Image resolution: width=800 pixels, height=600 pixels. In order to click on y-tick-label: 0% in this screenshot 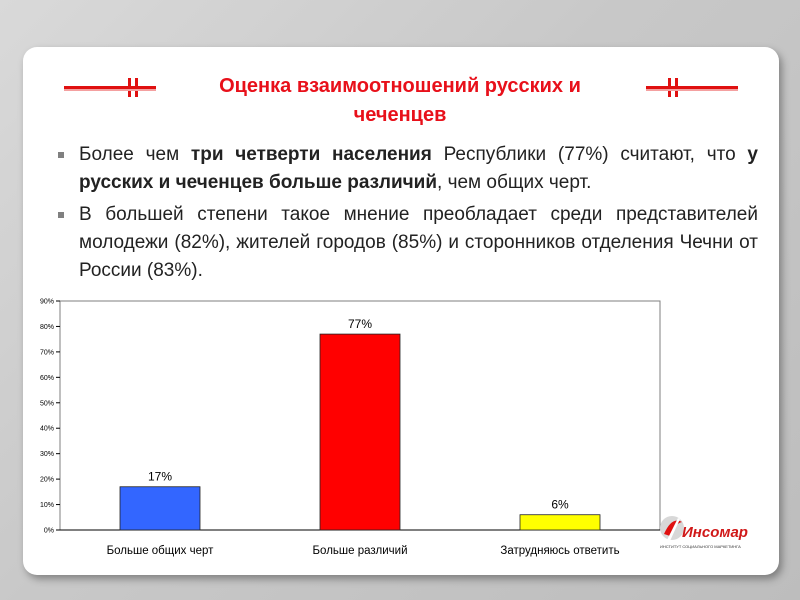, I will do `click(49, 531)`.